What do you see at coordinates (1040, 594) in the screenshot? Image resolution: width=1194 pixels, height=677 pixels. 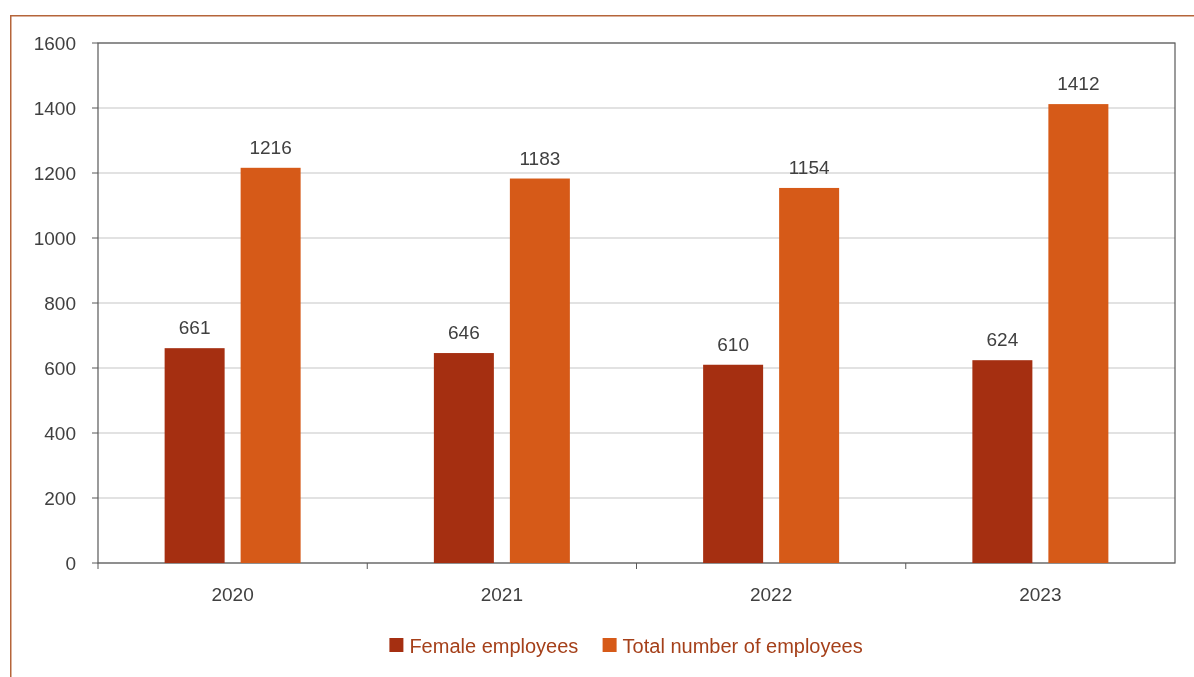 I see `x-tick-label: 2023` at bounding box center [1040, 594].